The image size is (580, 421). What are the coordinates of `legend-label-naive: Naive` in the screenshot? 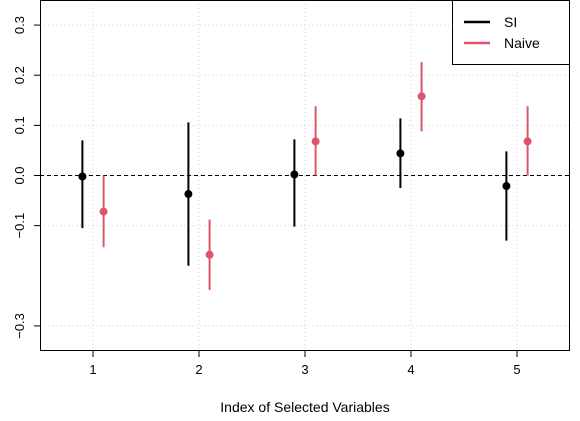 It's located at (522, 43).